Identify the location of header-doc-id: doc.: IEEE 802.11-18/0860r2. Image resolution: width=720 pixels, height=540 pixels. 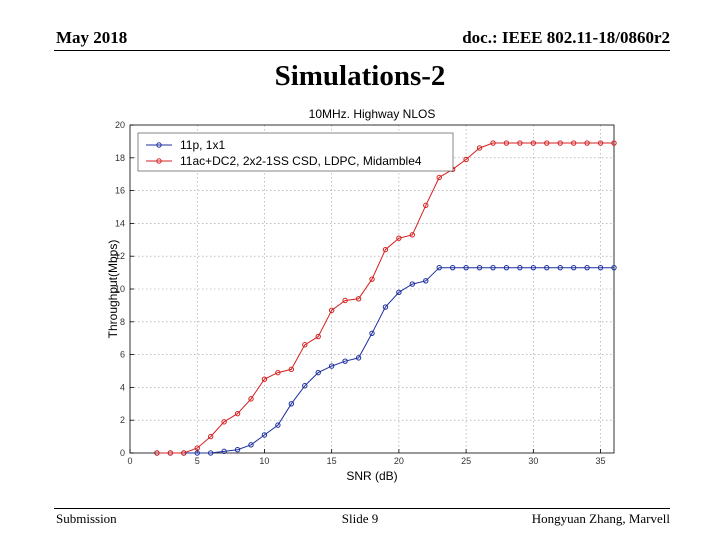
(566, 37).